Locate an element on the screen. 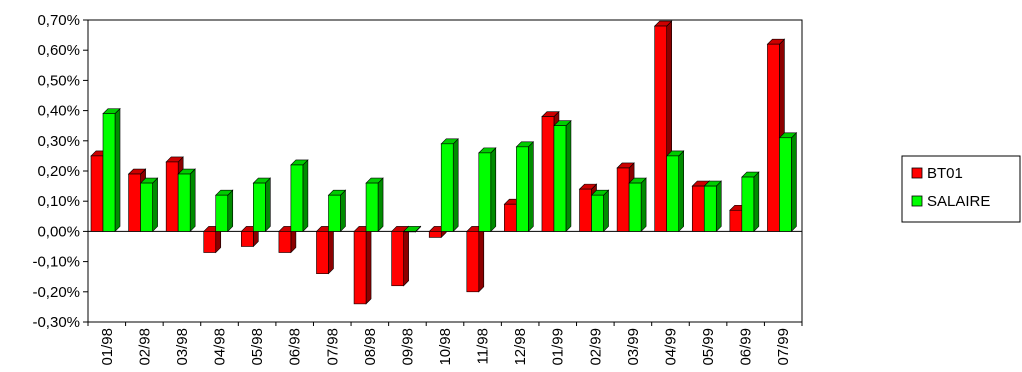 This screenshot has width=1022, height=372. y-tick-label: 0,70% is located at coordinates (58, 20).